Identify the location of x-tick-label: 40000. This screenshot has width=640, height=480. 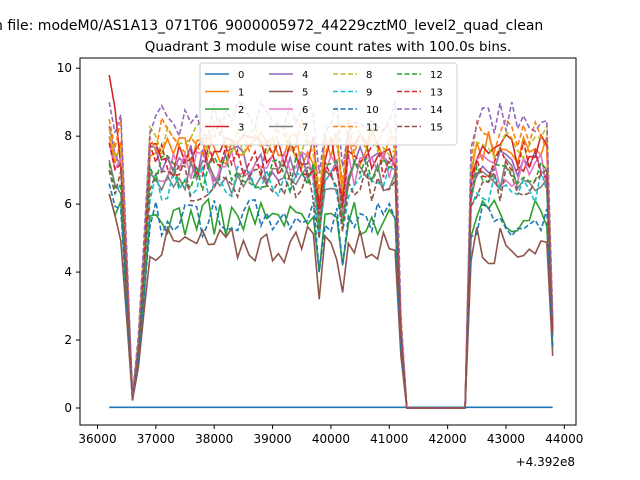
(331, 439).